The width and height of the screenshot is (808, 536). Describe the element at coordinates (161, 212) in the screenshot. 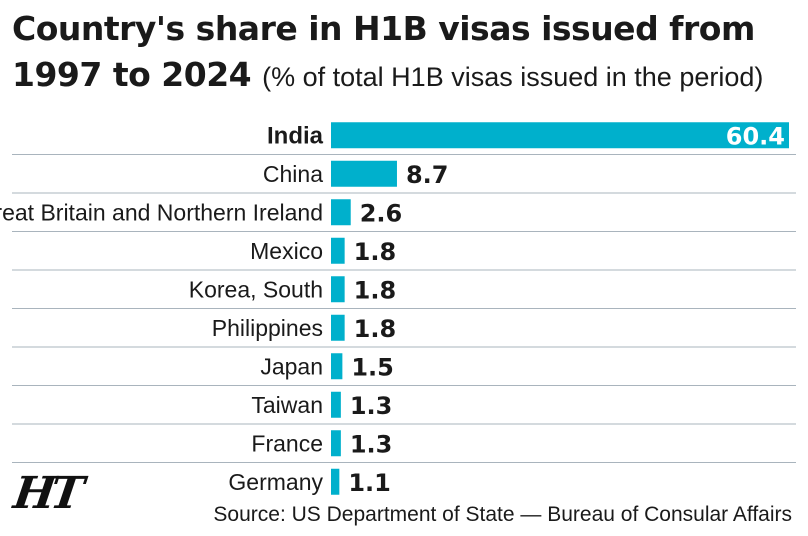

I see `category-label-great-britain-and-northern-ireland: Great Britain and Northern Ireland` at that location.